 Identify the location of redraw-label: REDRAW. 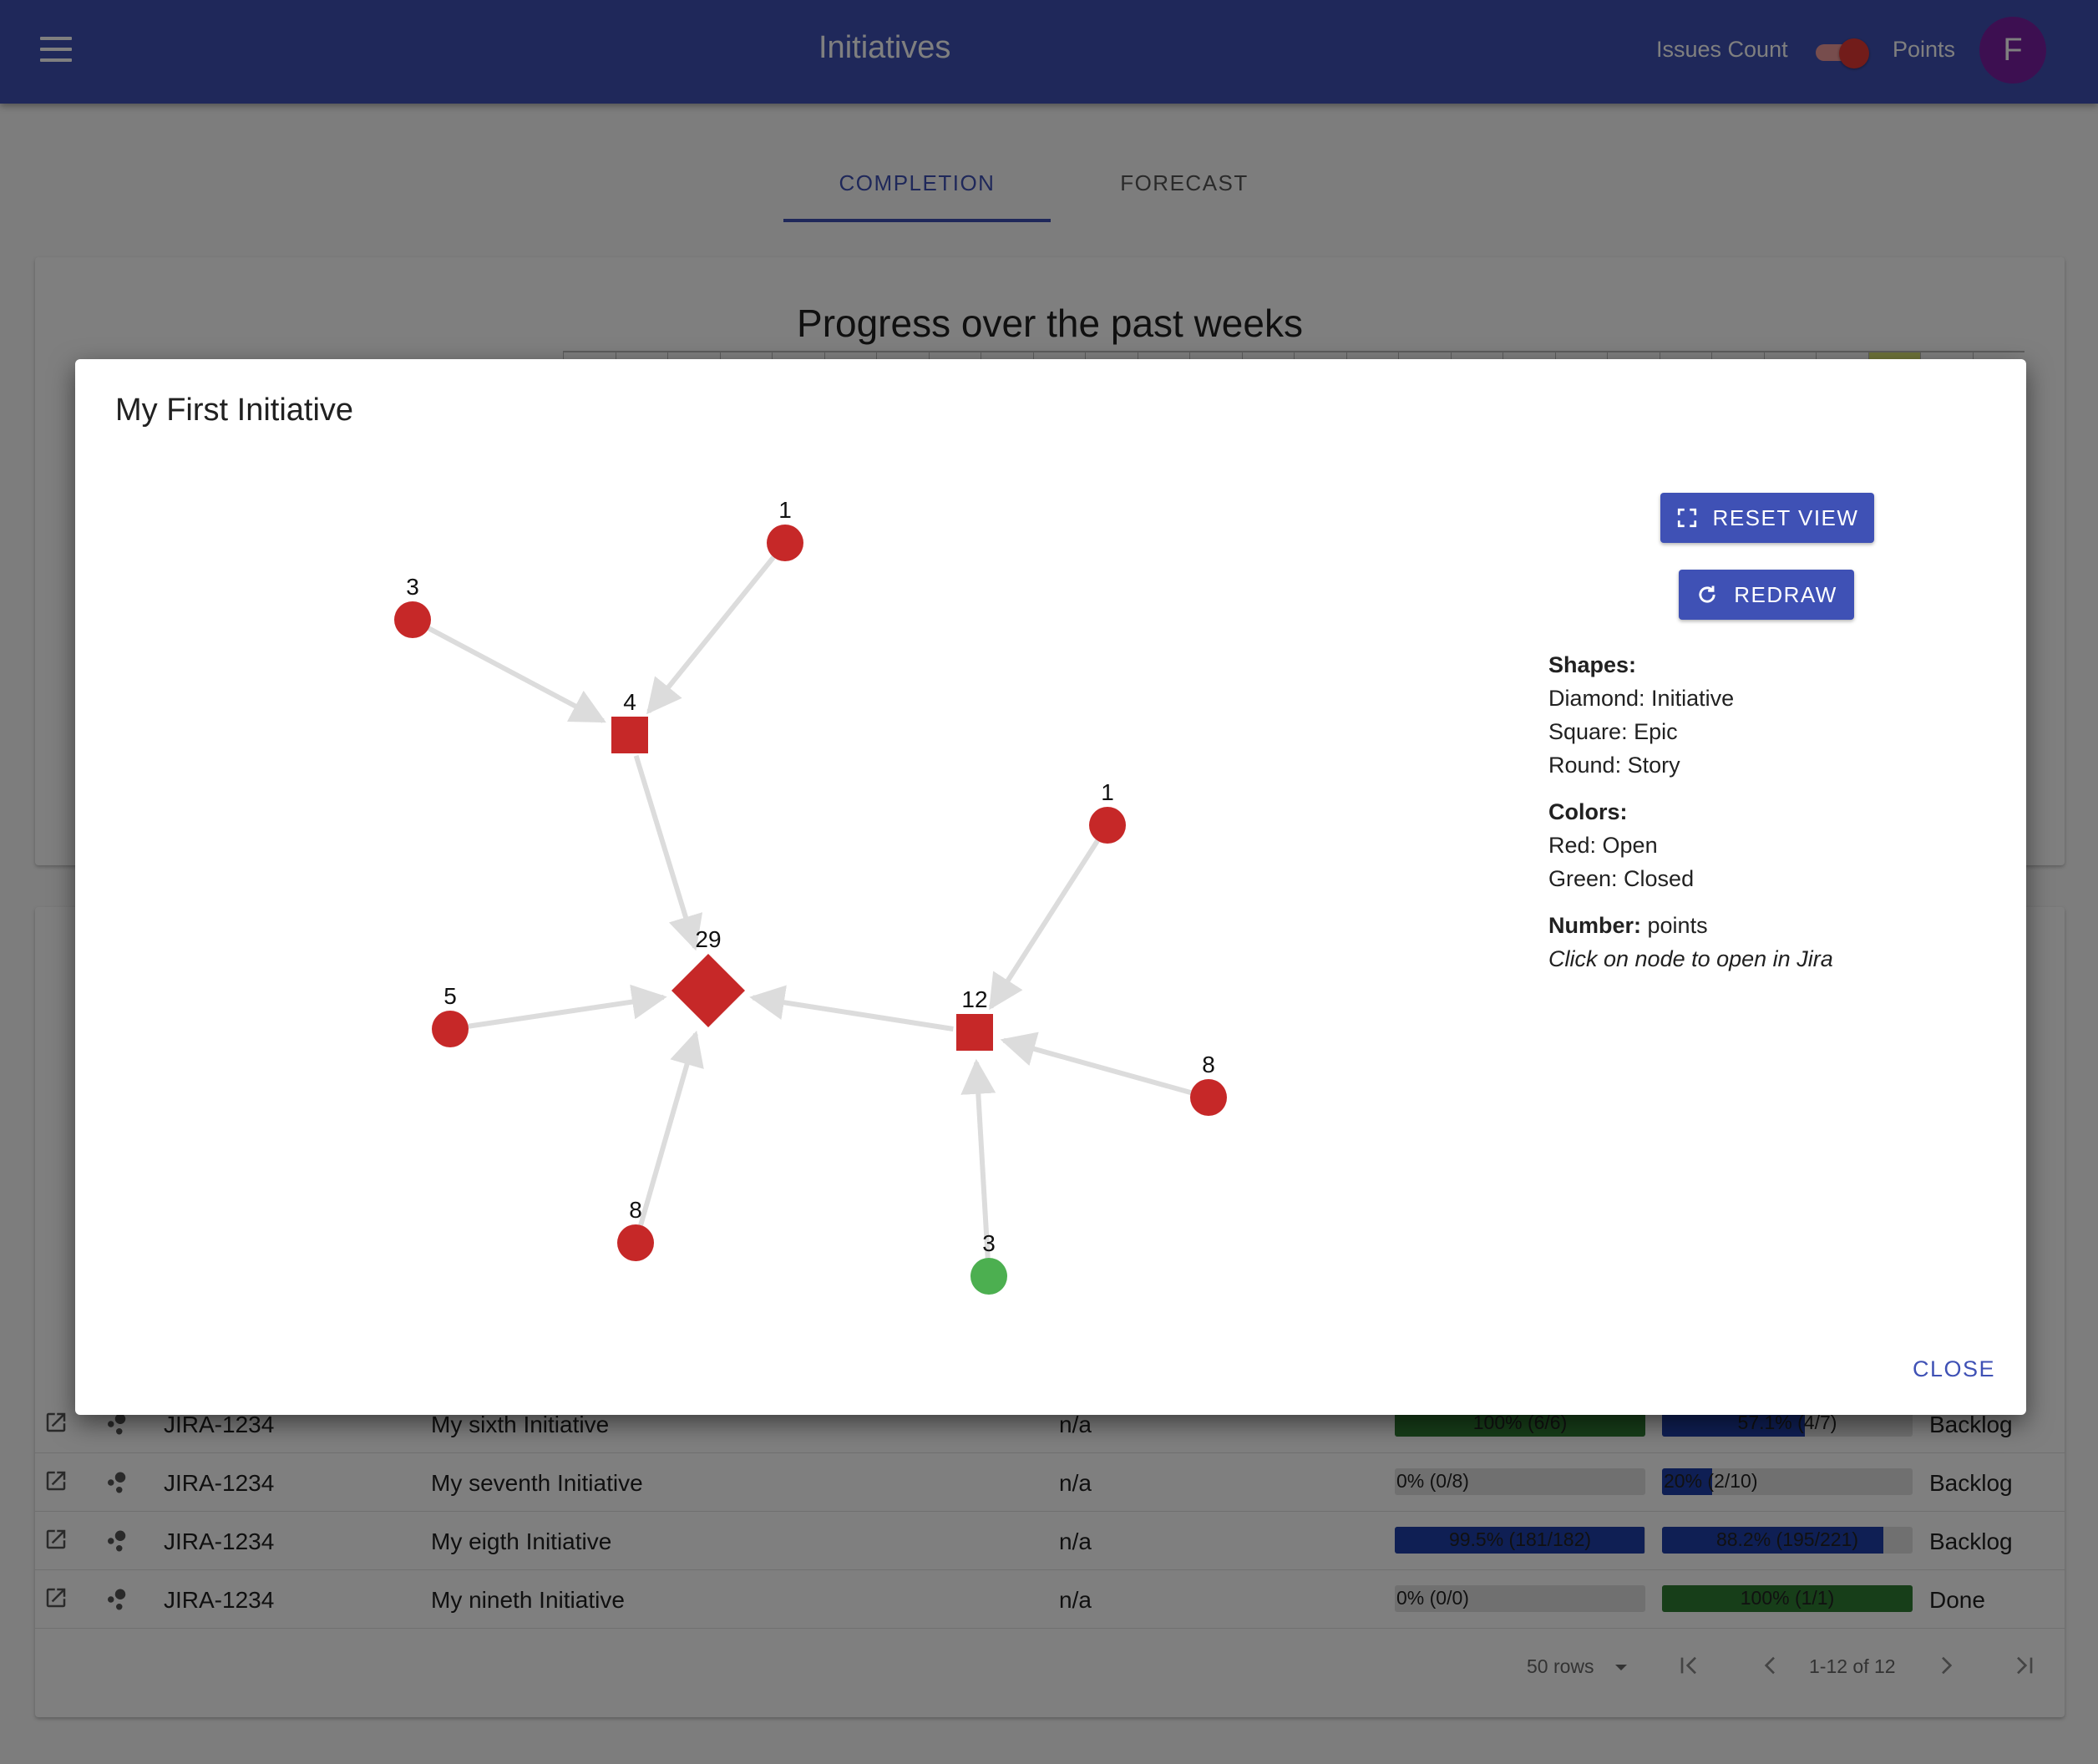
(1785, 594).